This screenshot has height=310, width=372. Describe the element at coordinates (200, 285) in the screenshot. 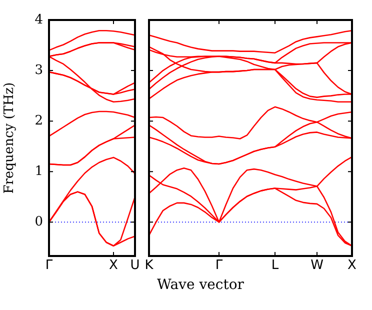

I see `x-axis-title: Wave vector` at that location.